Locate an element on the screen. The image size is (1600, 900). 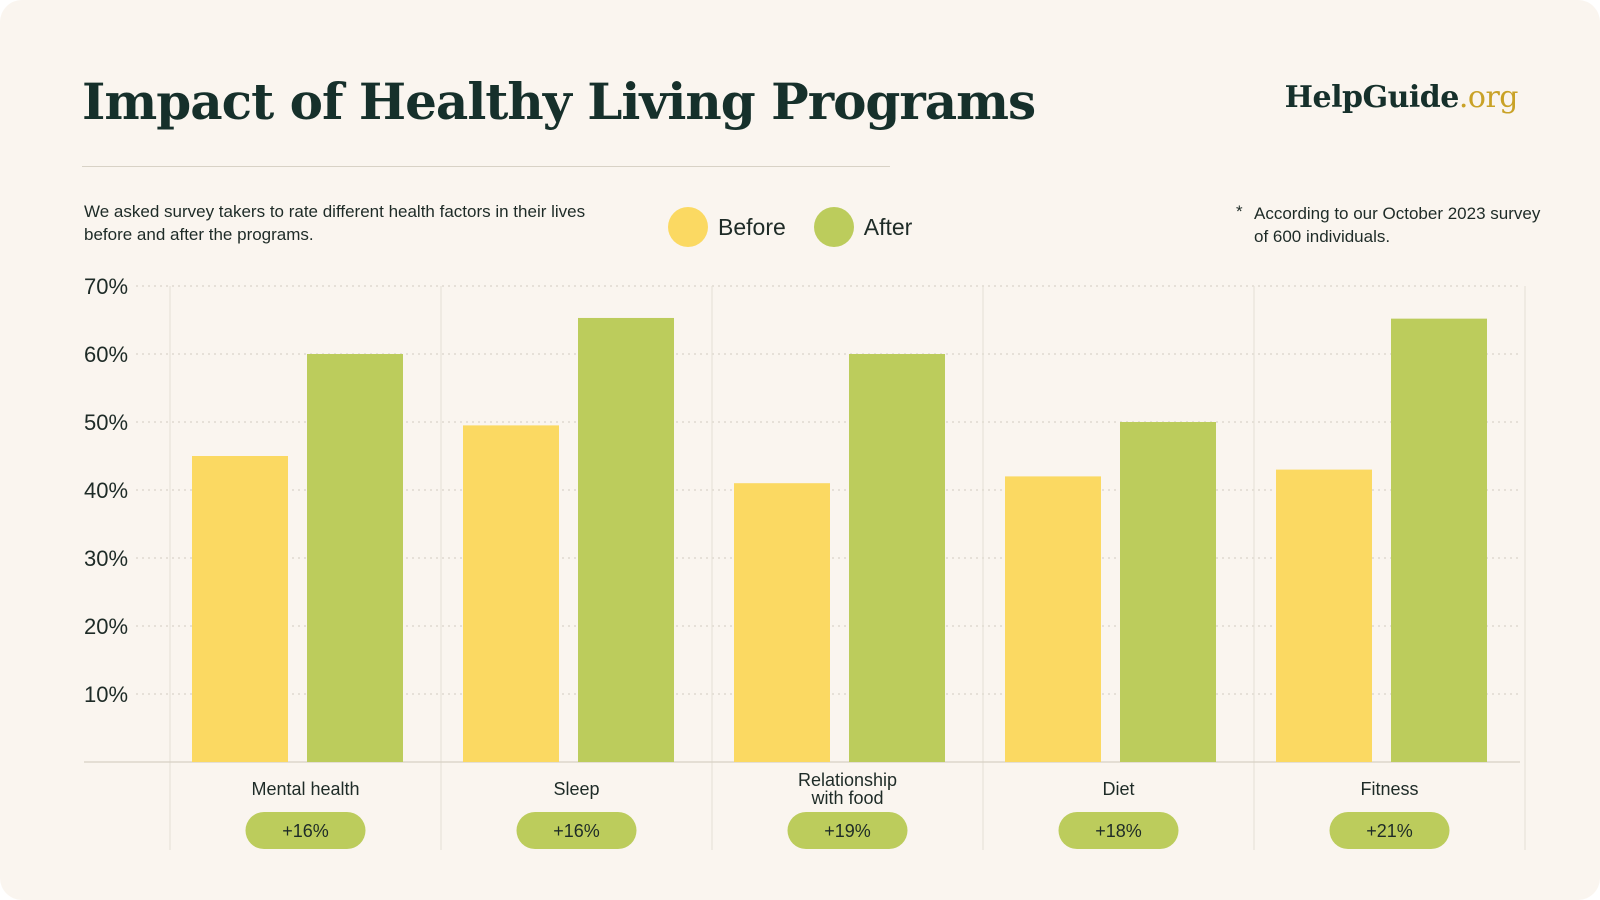
brand-tld: .org is located at coordinates (1488, 97).